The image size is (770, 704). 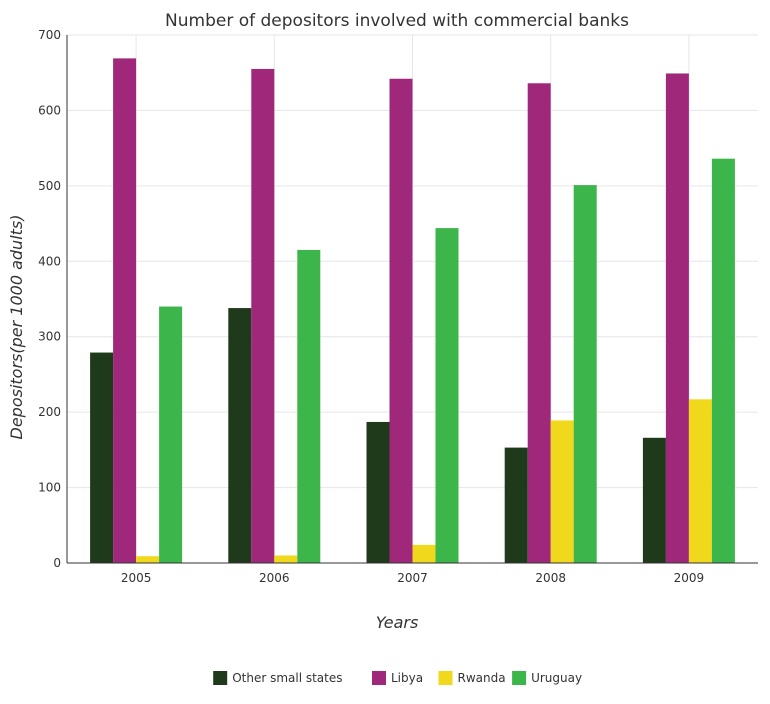 I want to click on bar-libya-2008, so click(x=539, y=323).